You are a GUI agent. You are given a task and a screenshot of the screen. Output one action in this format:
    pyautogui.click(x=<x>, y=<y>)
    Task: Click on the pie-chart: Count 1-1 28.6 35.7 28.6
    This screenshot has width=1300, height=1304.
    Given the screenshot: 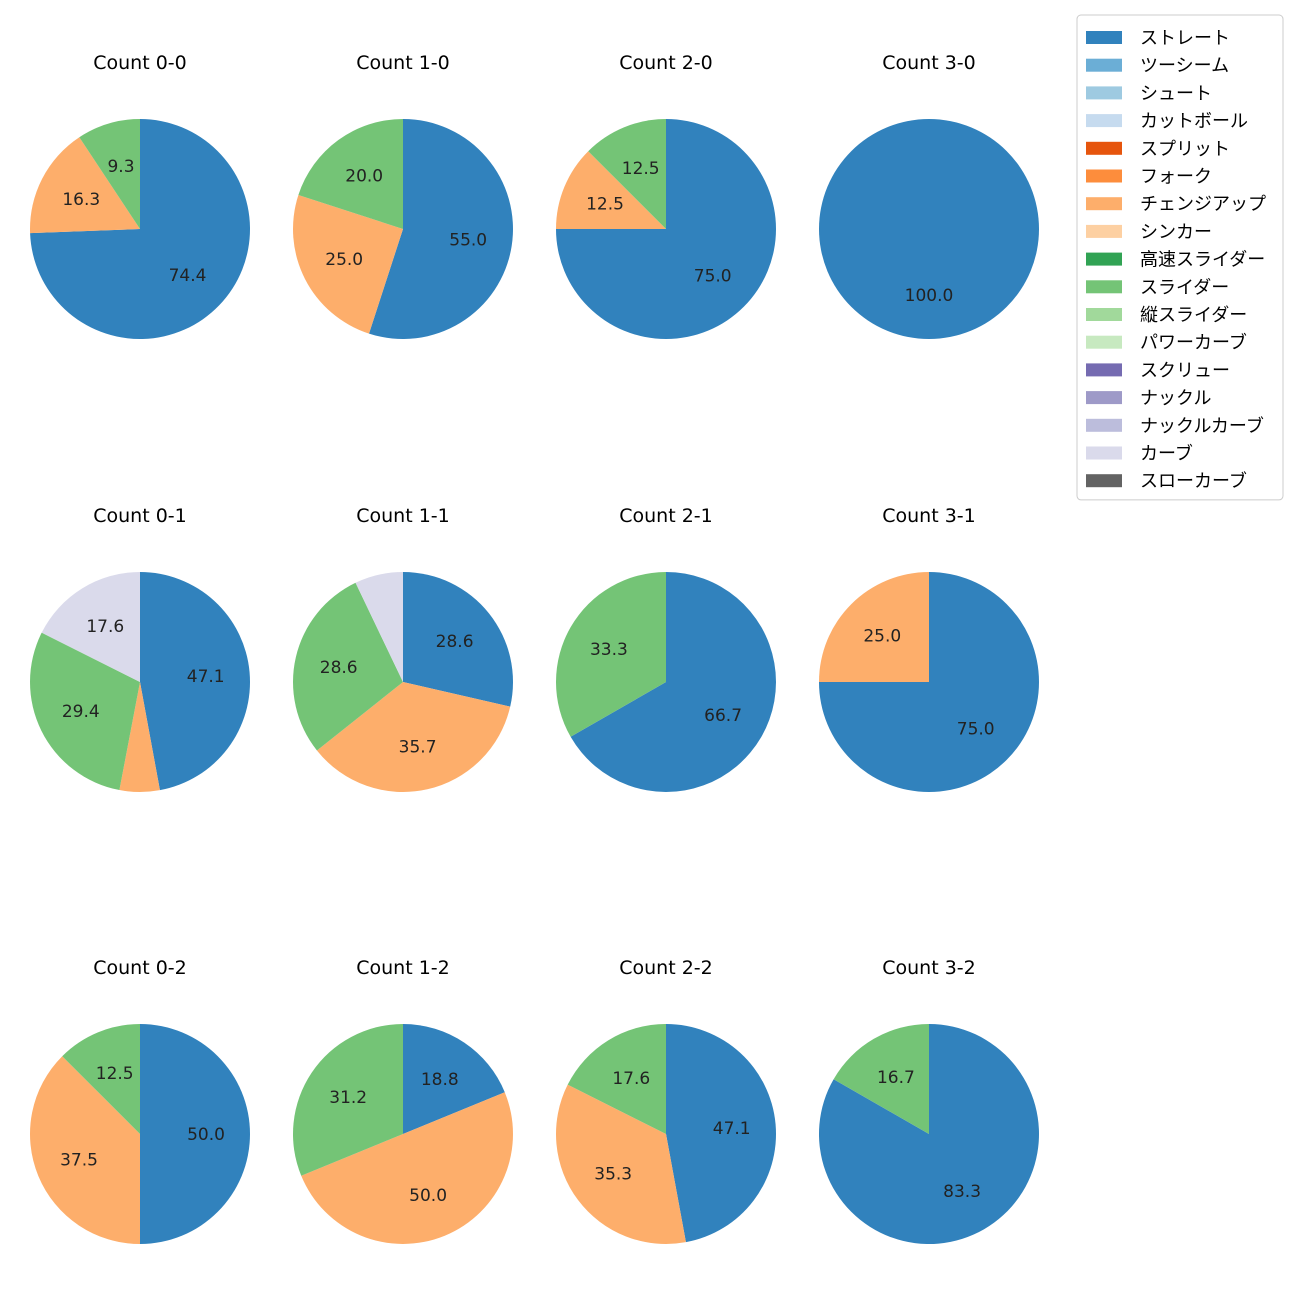 What is the action you would take?
    pyautogui.click(x=403, y=649)
    